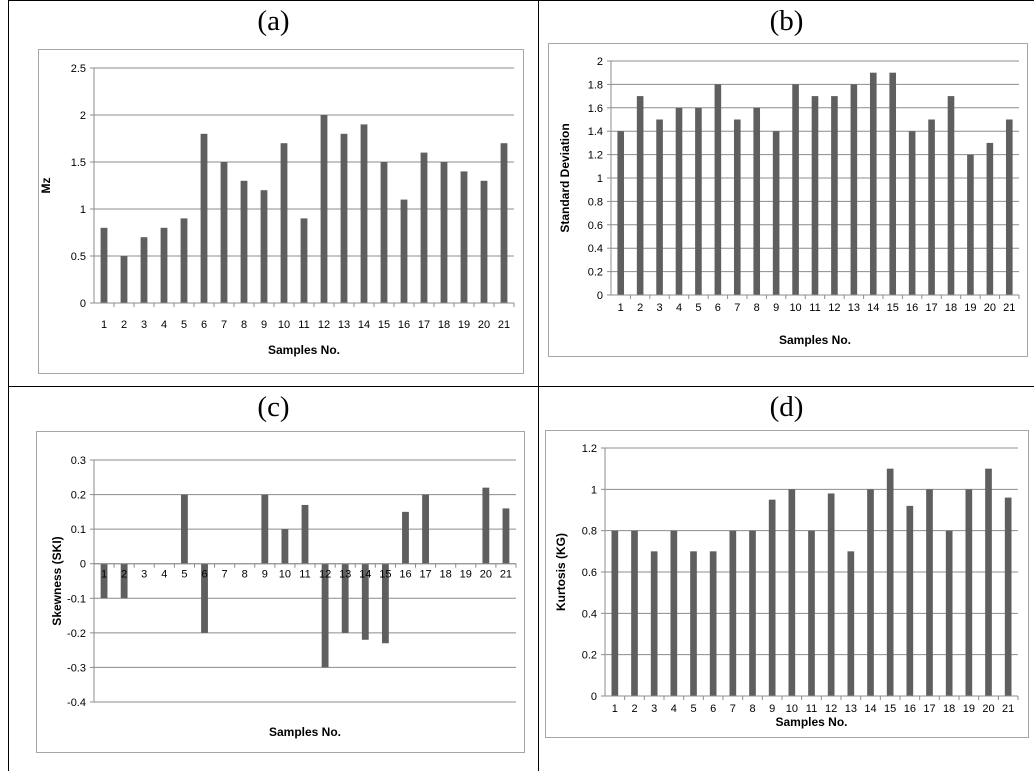 The image size is (1034, 771). I want to click on xtick-label-d-19: 19, so click(969, 709).